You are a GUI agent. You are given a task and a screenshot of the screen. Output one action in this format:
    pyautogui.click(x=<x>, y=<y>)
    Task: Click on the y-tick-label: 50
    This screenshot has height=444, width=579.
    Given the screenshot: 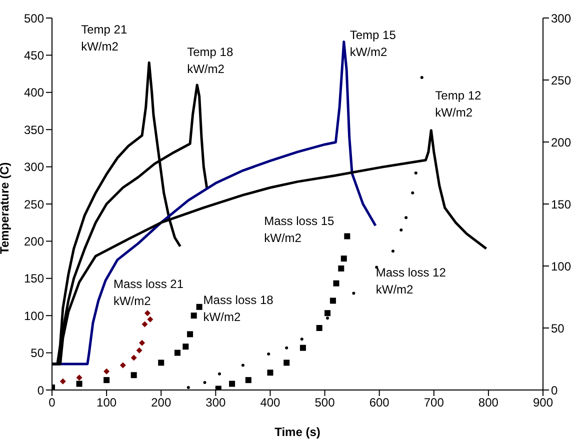 What is the action you would take?
    pyautogui.click(x=37, y=353)
    